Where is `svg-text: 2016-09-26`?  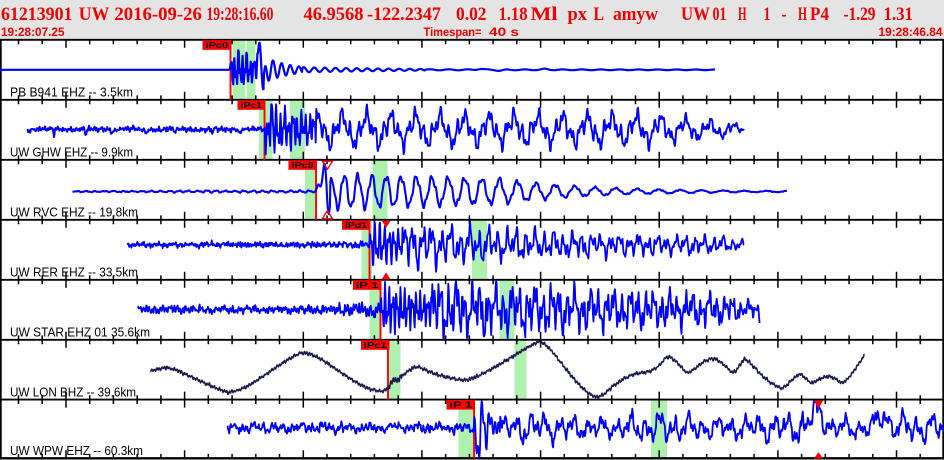 svg-text: 2016-09-26 is located at coordinates (158, 14).